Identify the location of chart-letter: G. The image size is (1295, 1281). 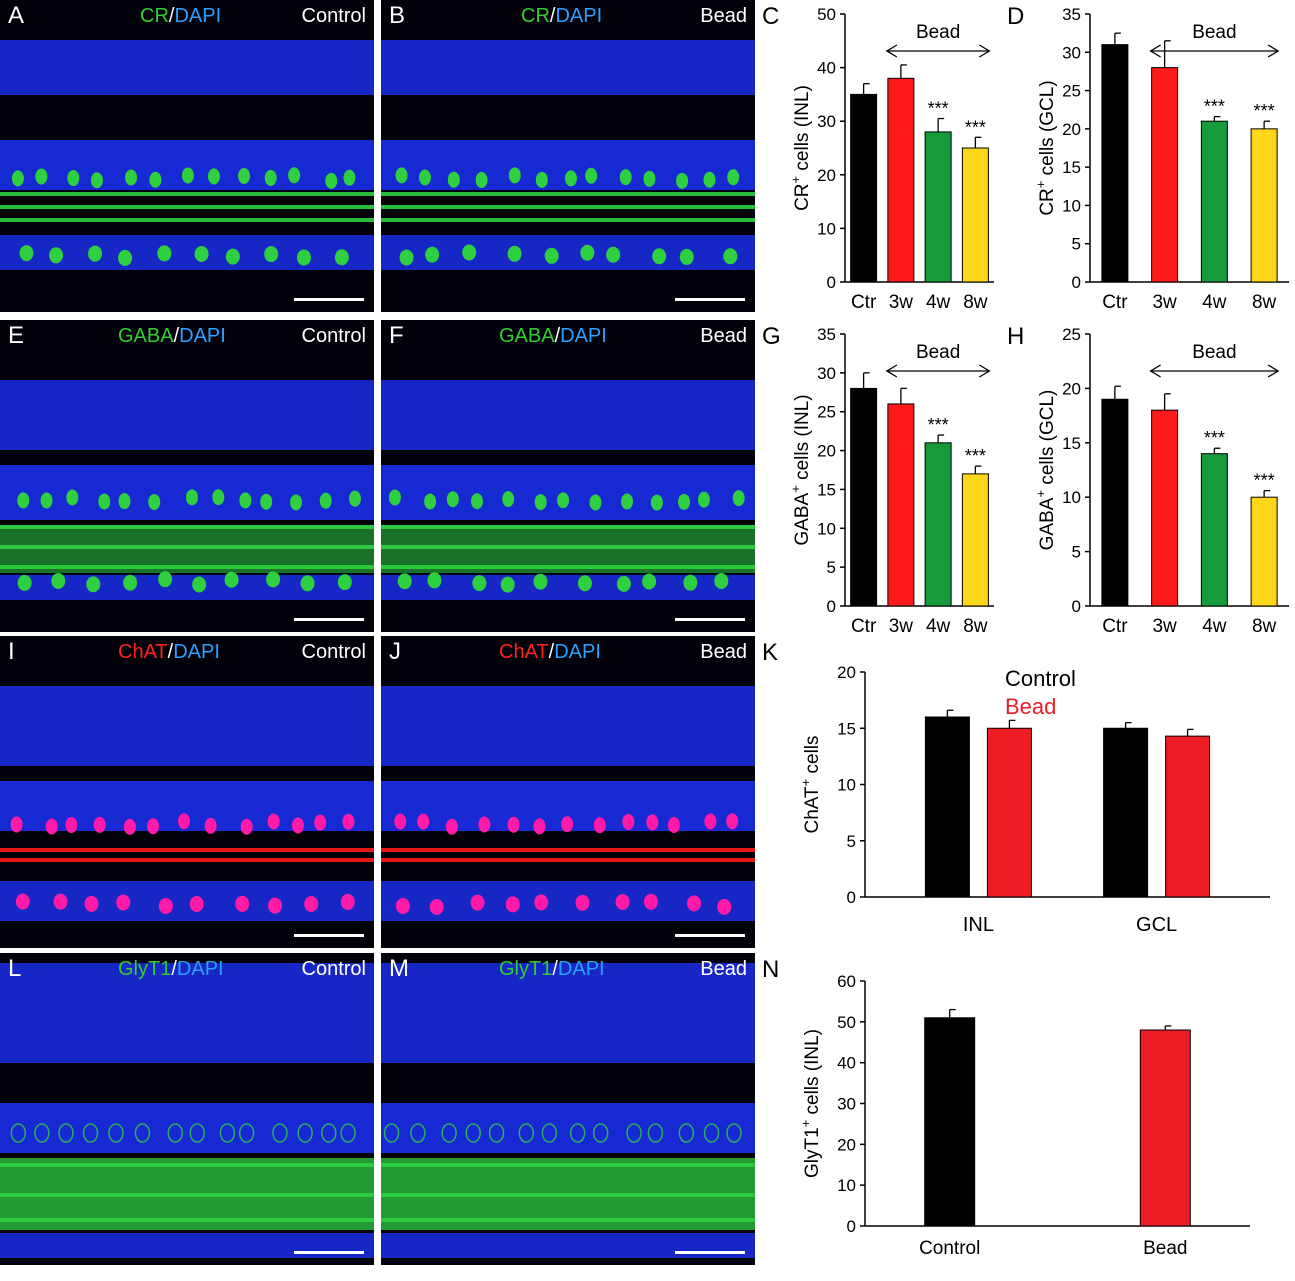
(771, 336).